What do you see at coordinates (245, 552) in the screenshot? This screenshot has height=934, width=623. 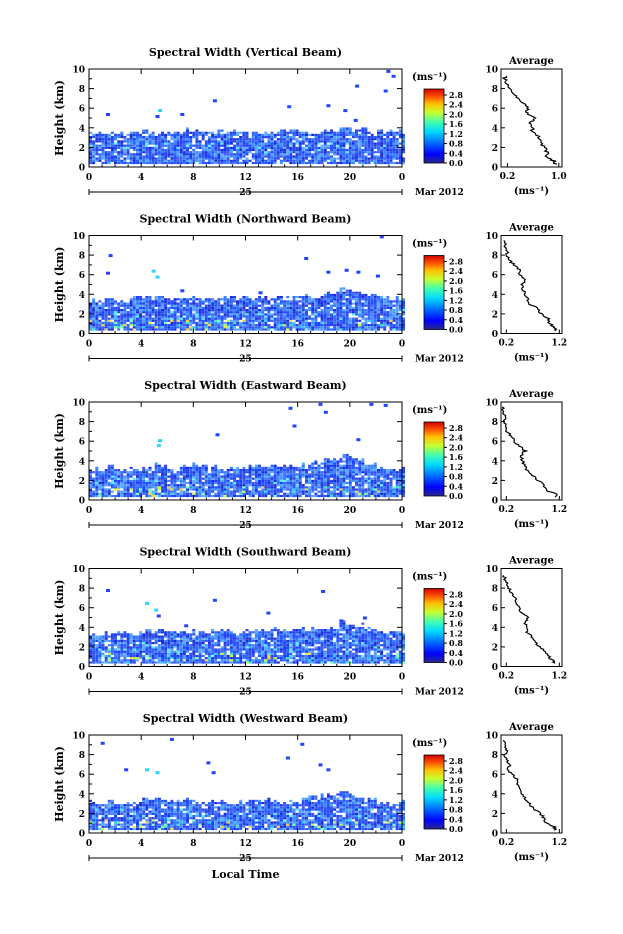 I see `panel-title: Spectral Width (Southward Beam)` at bounding box center [245, 552].